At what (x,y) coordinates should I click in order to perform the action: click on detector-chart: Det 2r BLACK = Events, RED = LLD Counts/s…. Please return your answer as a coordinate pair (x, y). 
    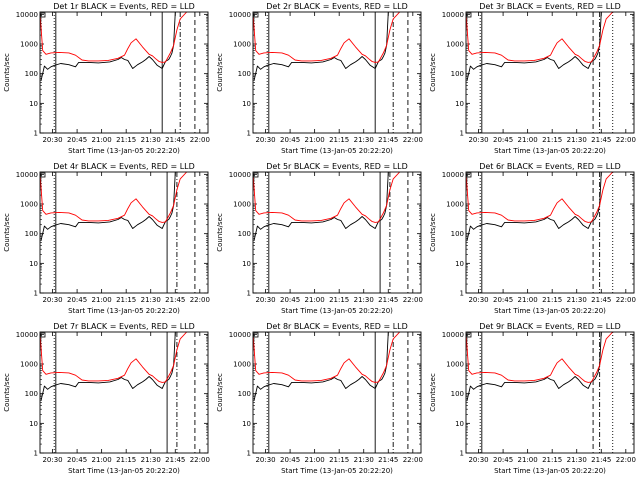
    Looking at the image, I should click on (319, 78).